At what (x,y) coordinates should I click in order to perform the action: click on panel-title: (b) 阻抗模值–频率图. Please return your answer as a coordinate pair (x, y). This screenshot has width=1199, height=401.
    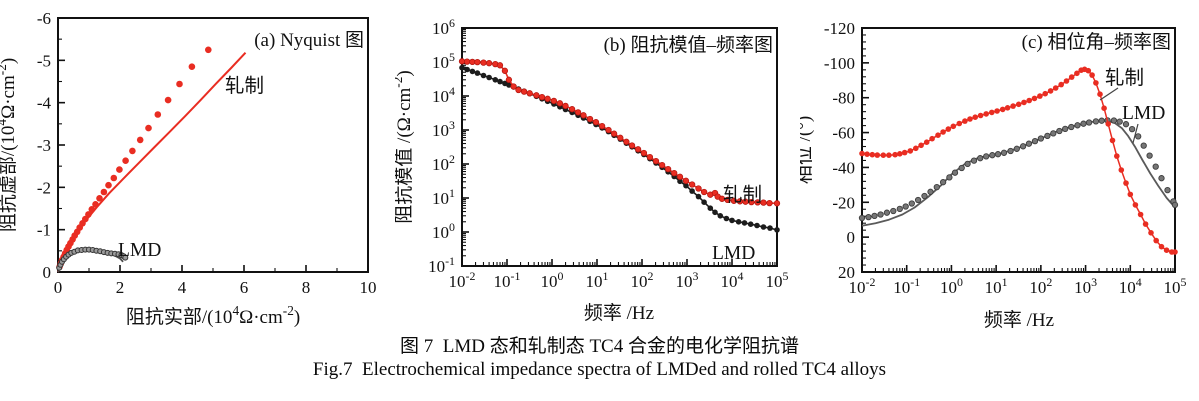
    Looking at the image, I should click on (688, 45).